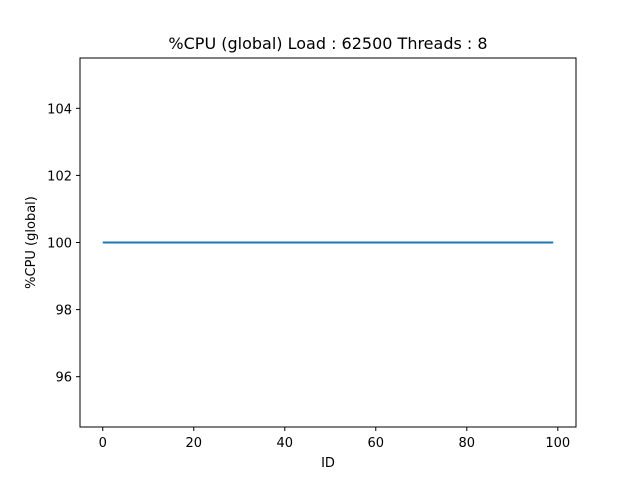 This screenshot has height=480, width=640. Describe the element at coordinates (327, 43) in the screenshot. I see `chart-title: %CPU (global) Load : 62500 Threads : 8` at that location.